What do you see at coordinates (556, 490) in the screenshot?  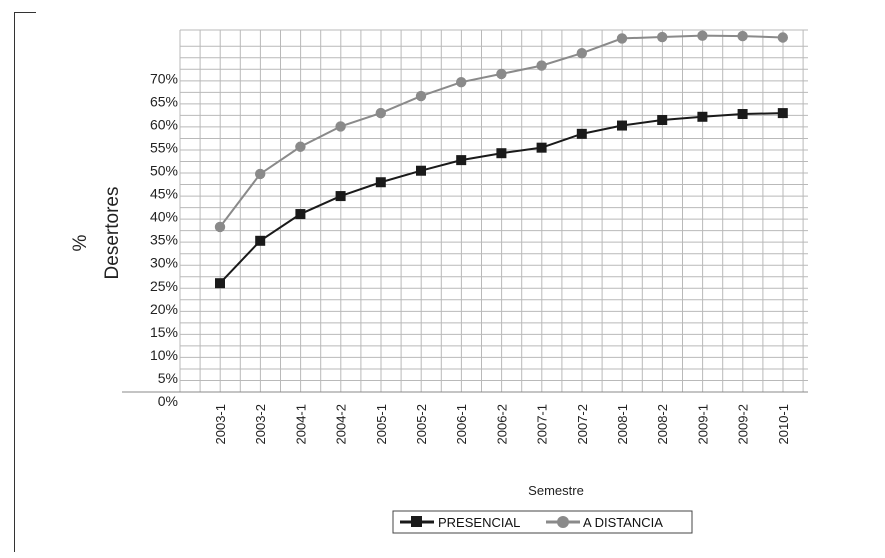 I see `x-axis-label: Semestre` at bounding box center [556, 490].